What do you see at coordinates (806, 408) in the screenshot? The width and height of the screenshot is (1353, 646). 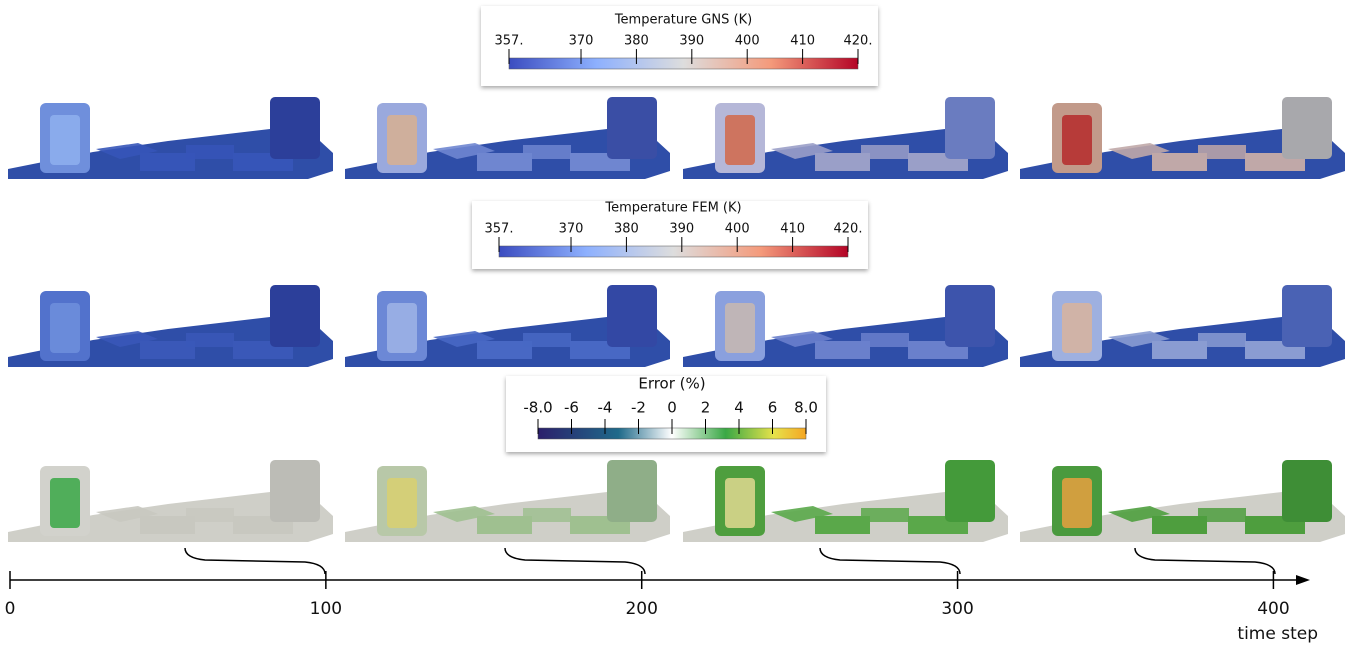 I see `colorbar-tick-label: 8.0` at bounding box center [806, 408].